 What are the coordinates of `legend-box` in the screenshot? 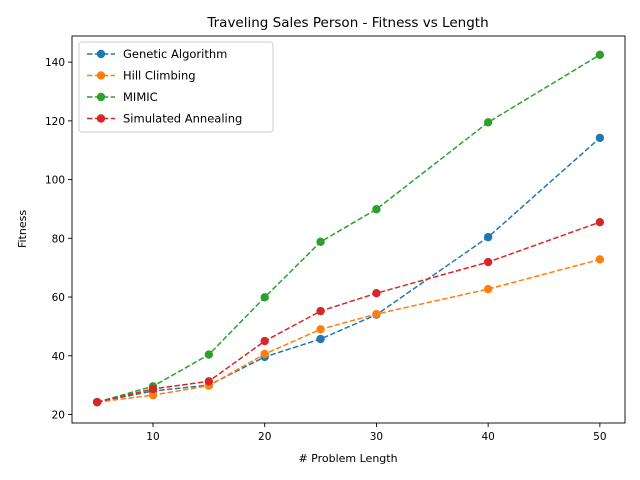 It's located at (176, 87).